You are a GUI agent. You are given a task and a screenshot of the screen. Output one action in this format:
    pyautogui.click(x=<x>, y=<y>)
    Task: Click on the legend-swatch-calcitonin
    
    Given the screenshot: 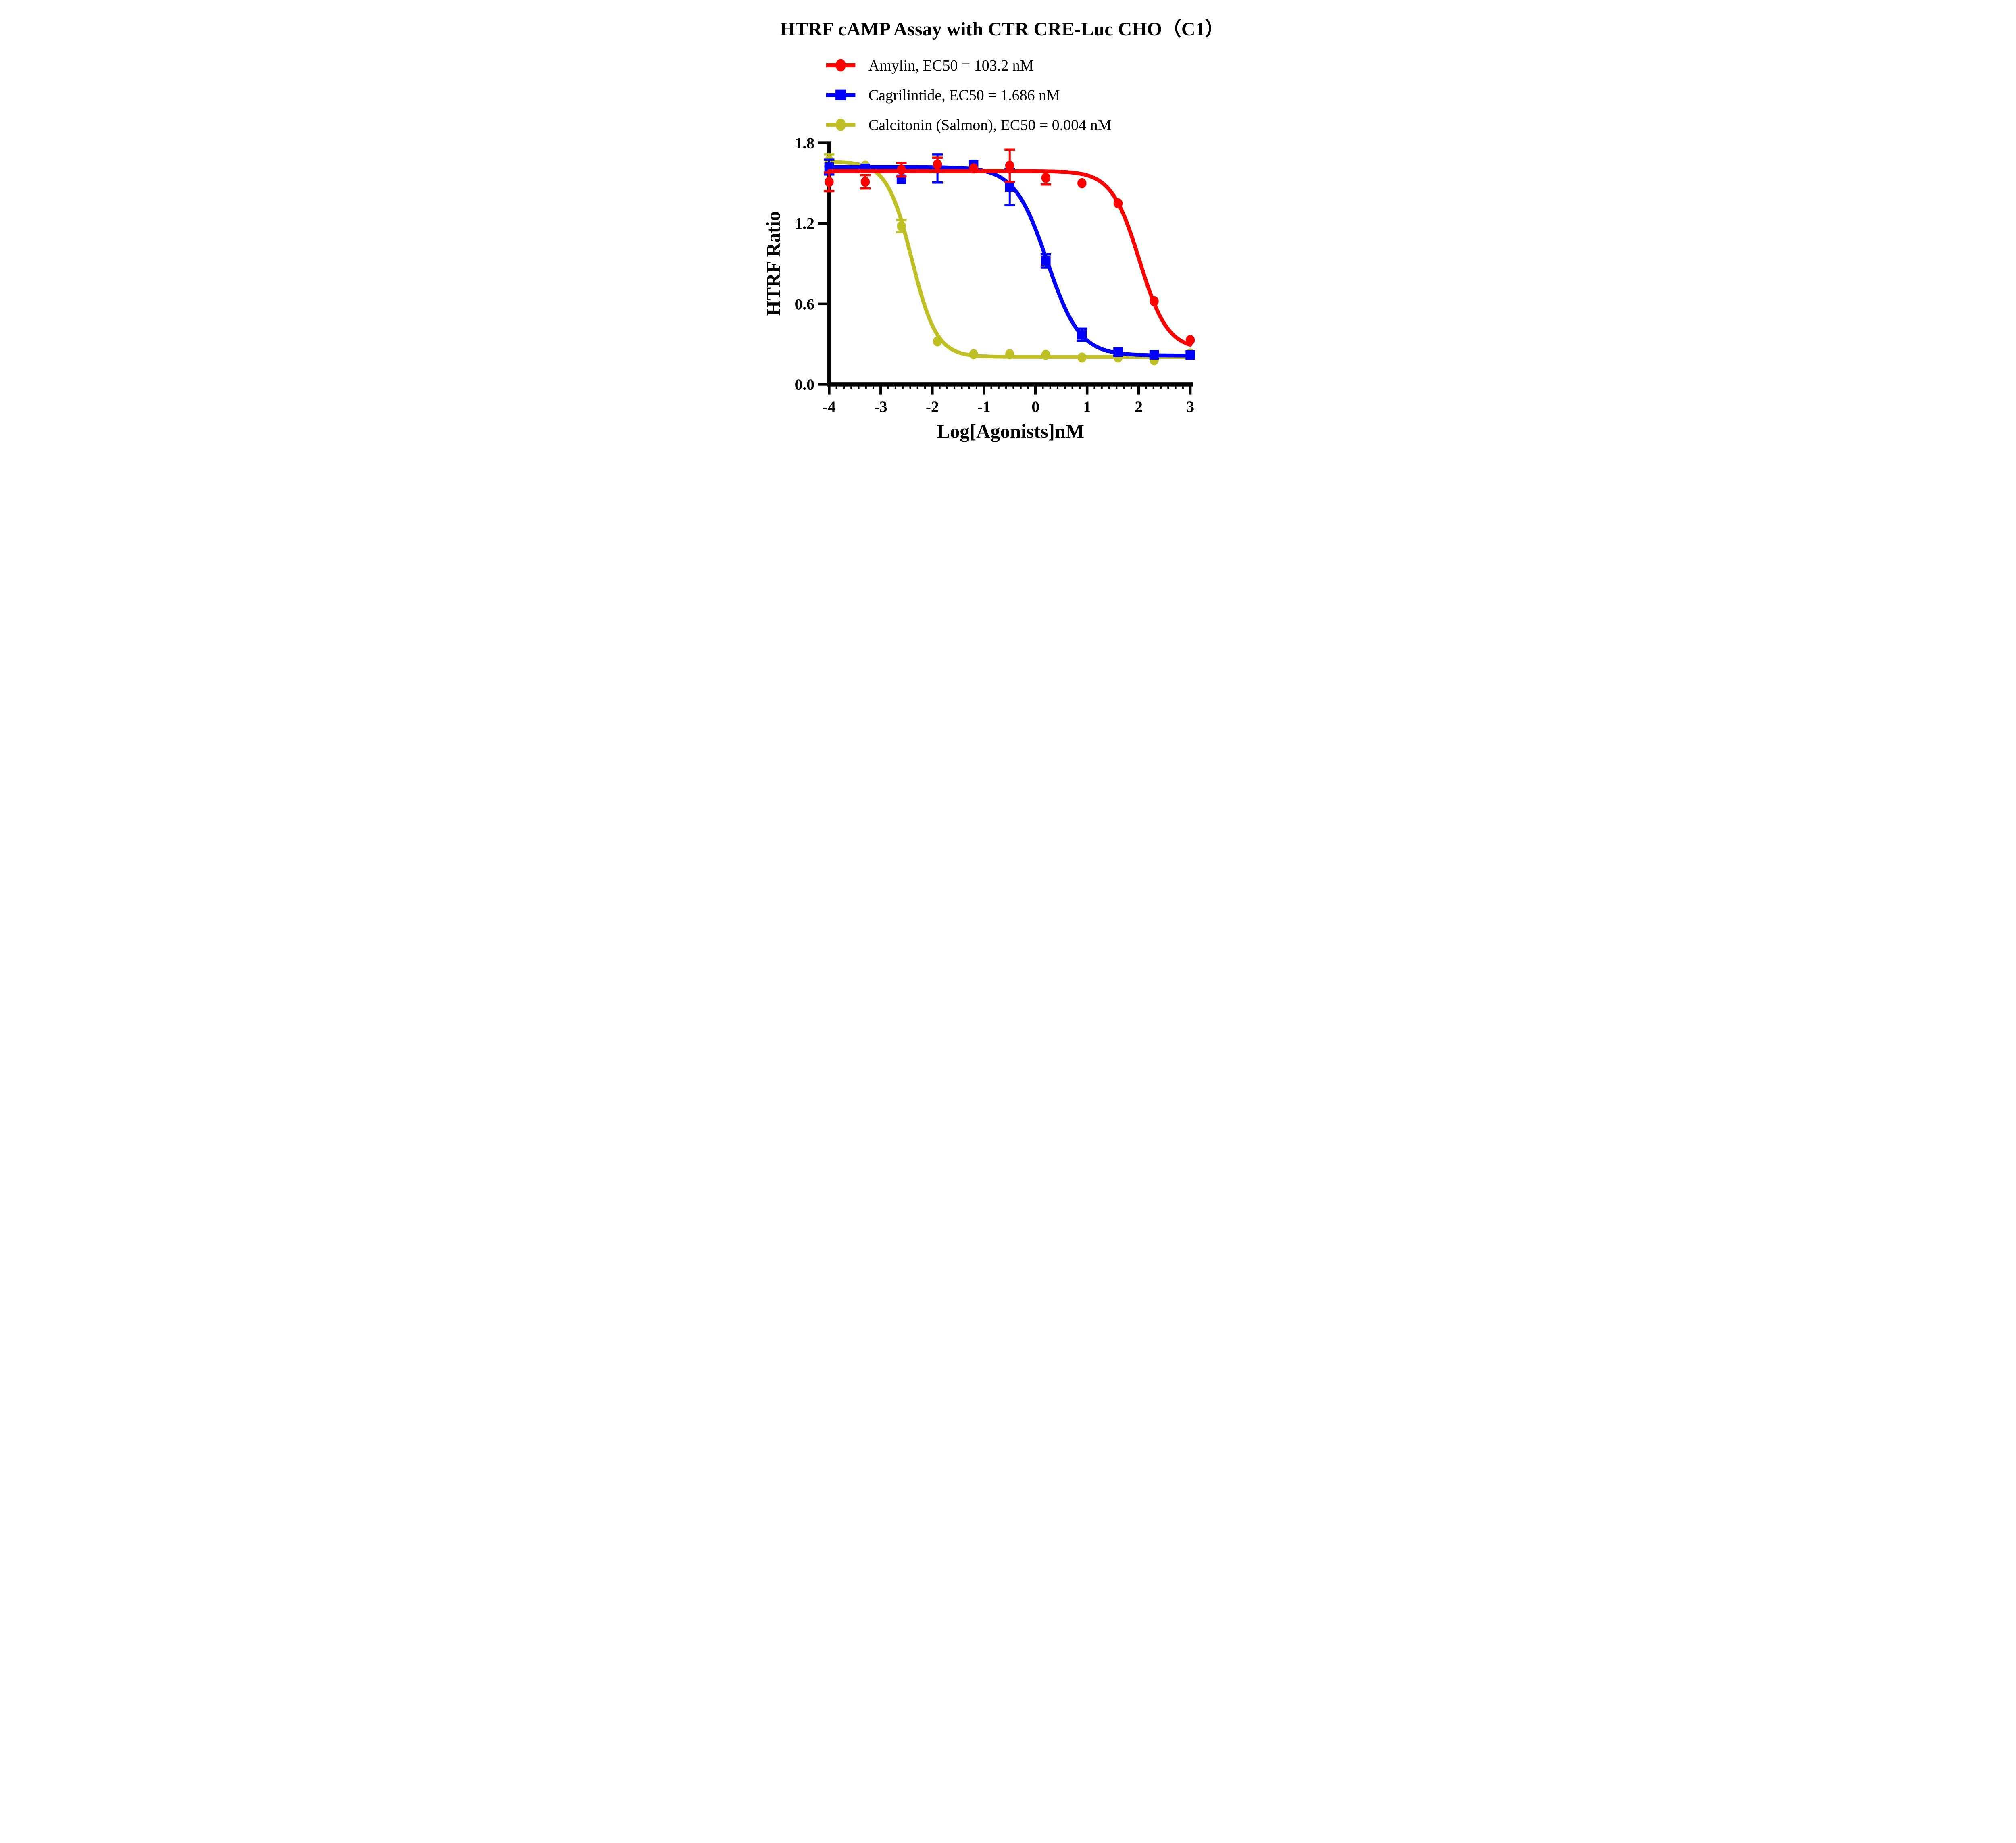 What is the action you would take?
    pyautogui.click(x=840, y=124)
    